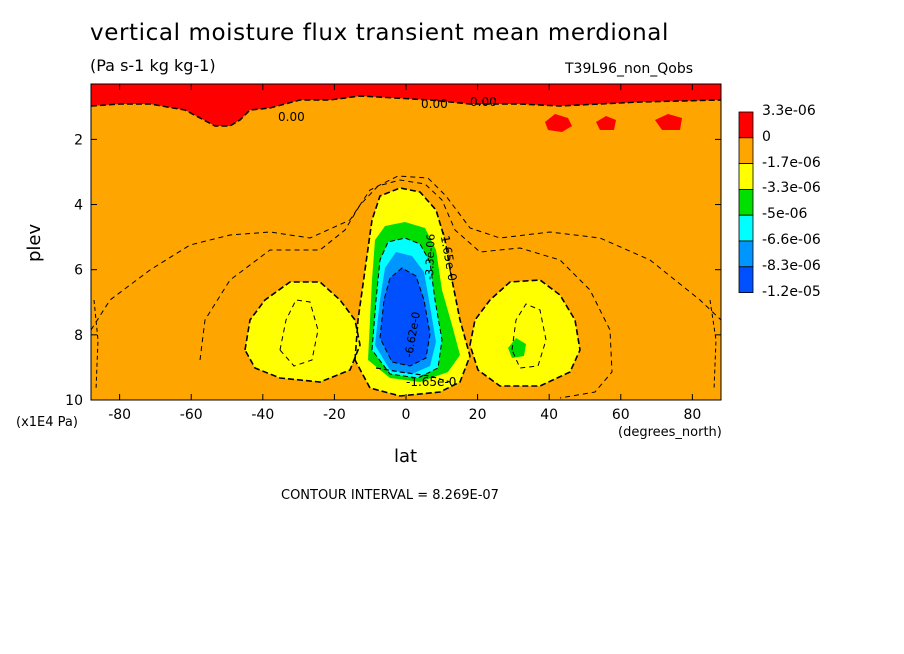  I want to click on colorbar-label: 0, so click(766, 136).